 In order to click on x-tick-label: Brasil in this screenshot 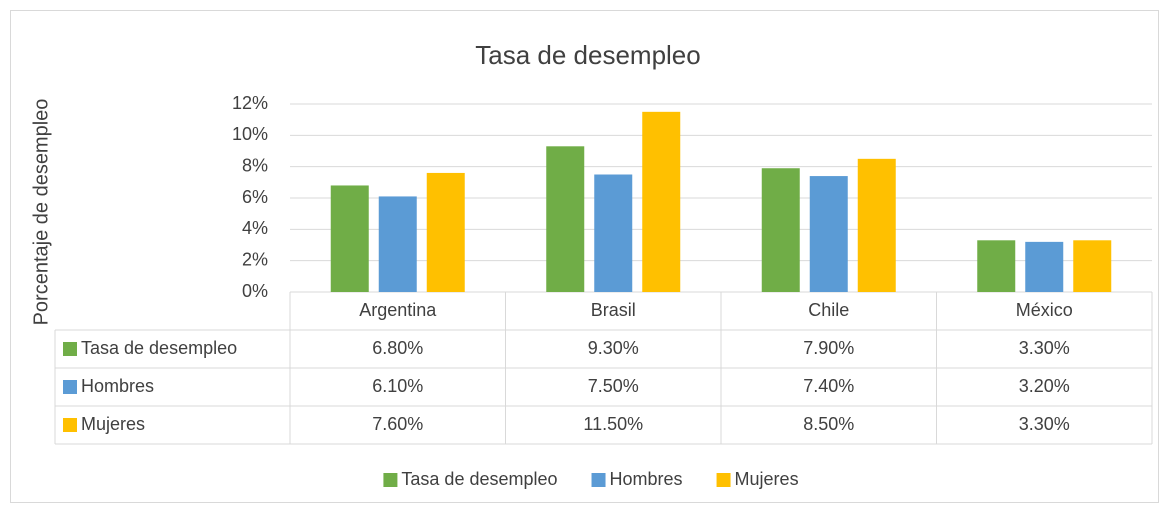, I will do `click(613, 310)`.